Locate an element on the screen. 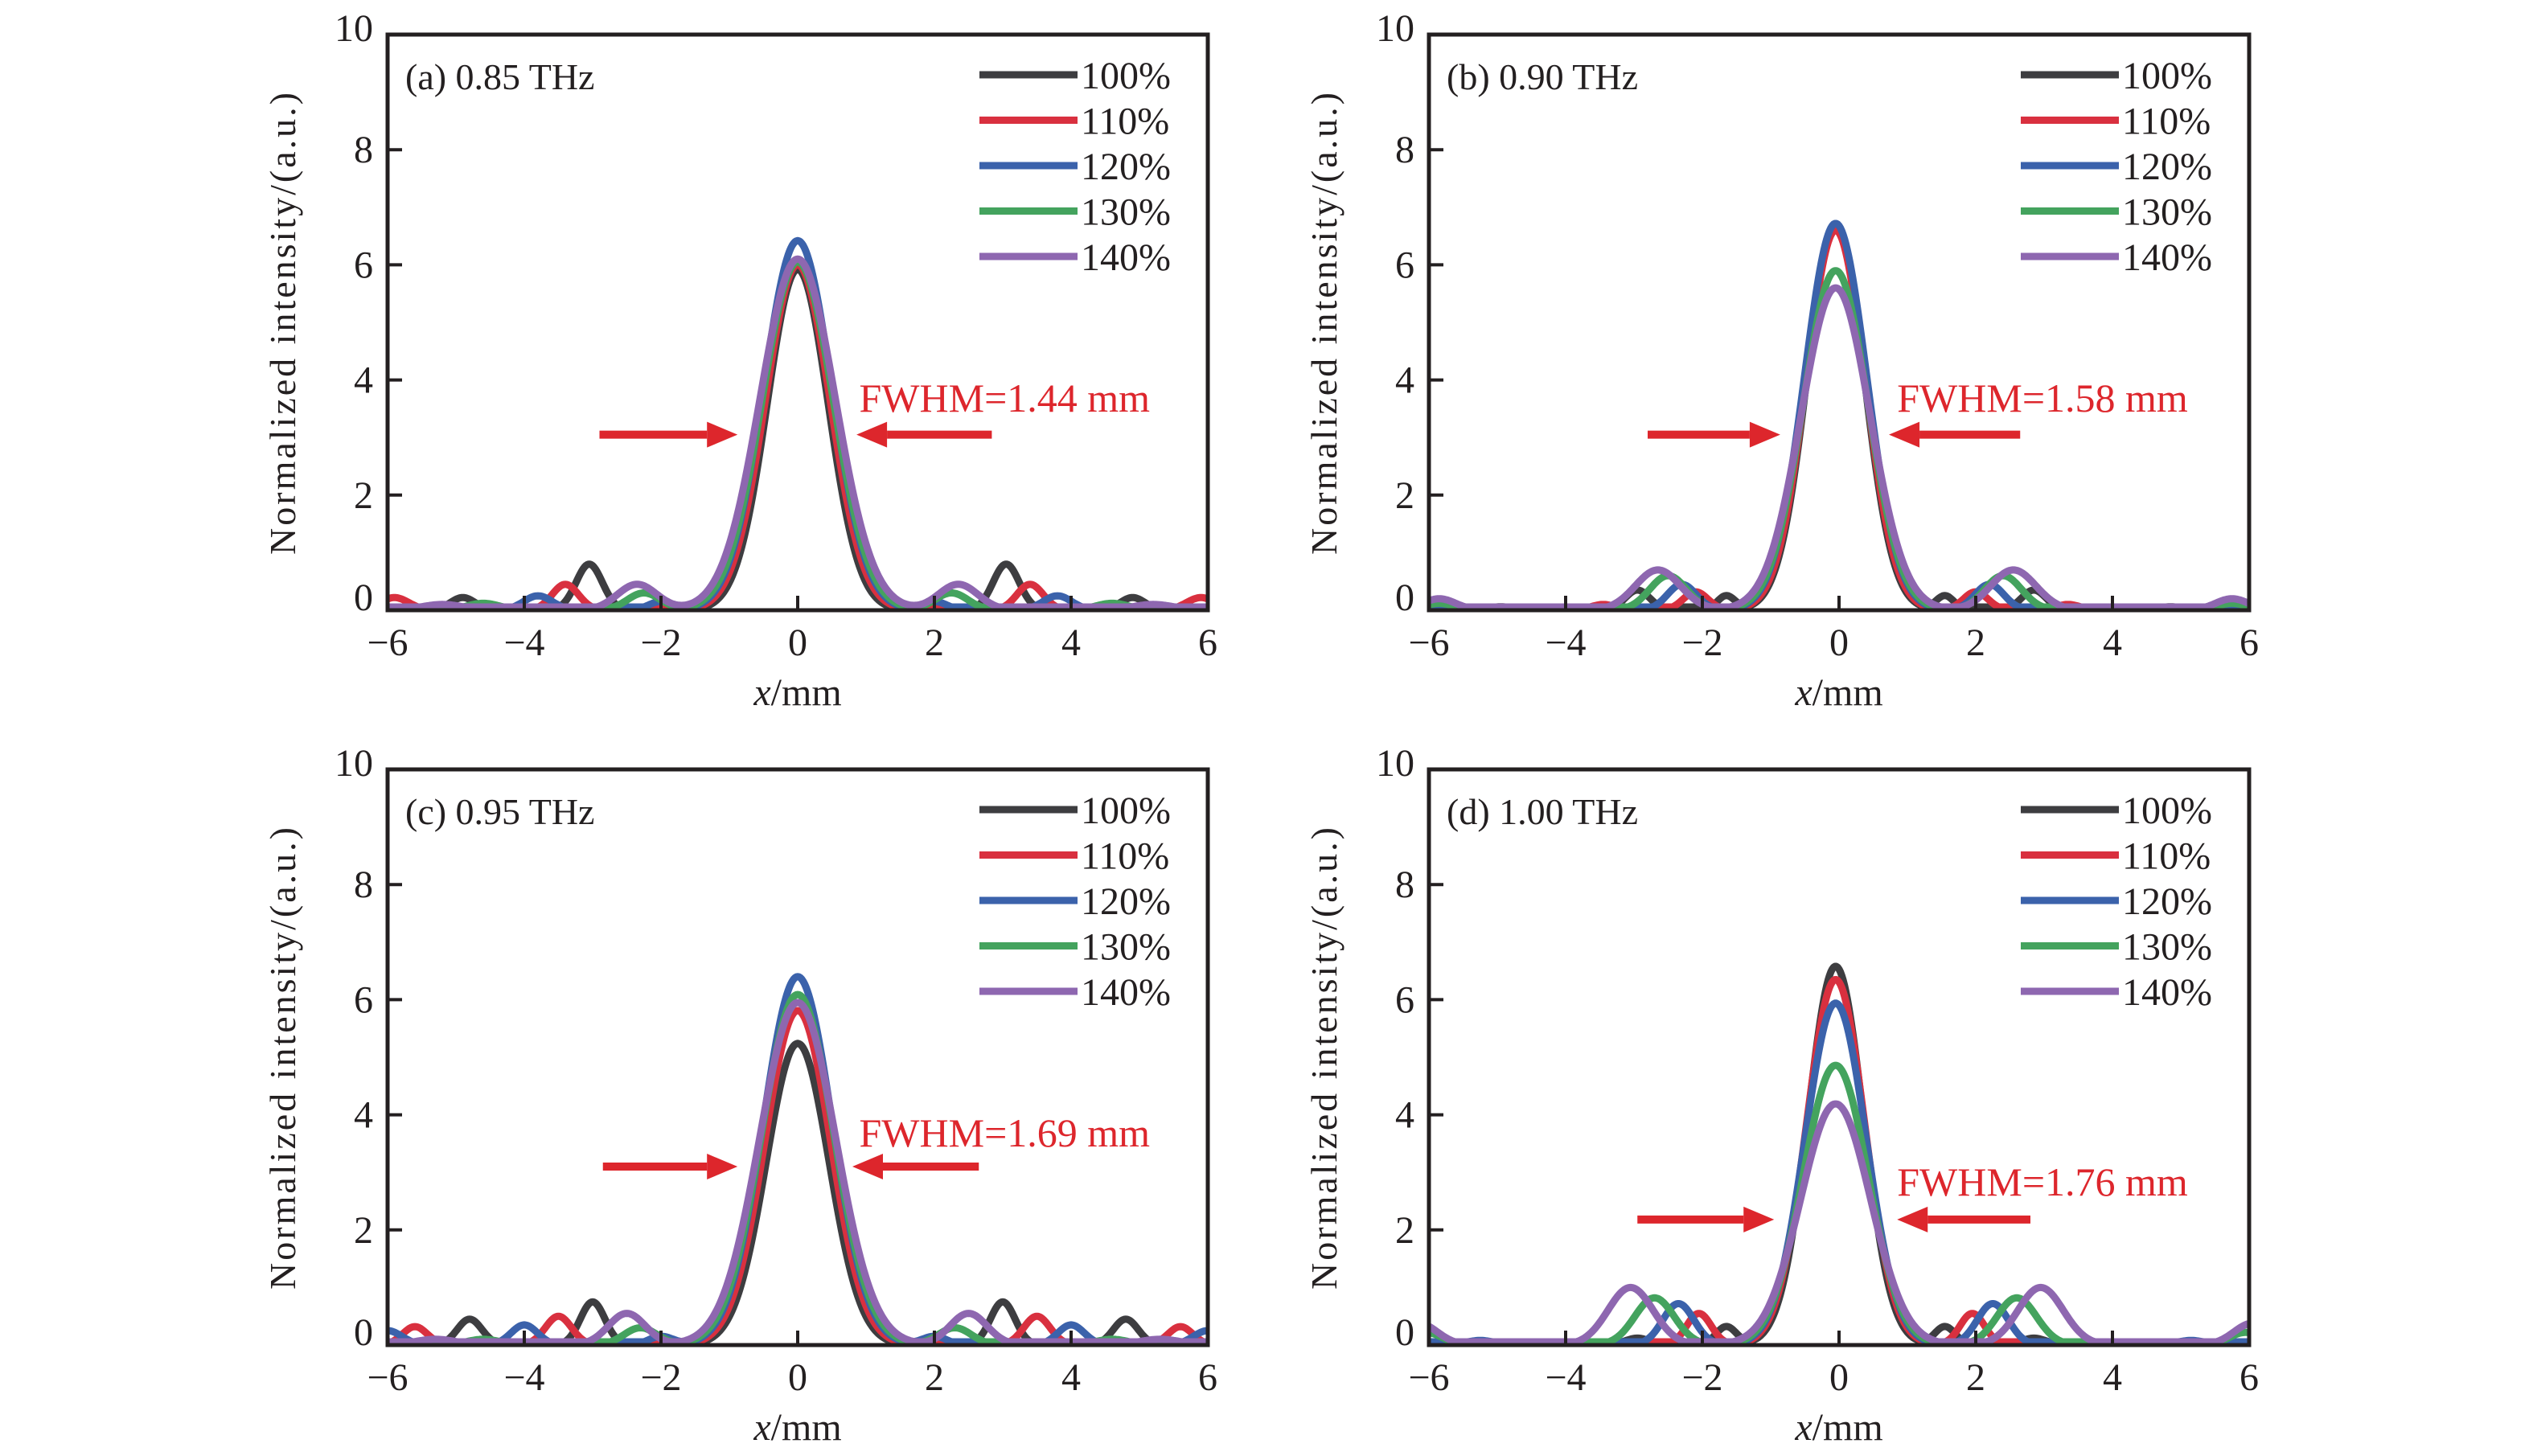 The width and height of the screenshot is (2533, 1456). fwhm-annotation: FWHM=1.58 mm is located at coordinates (2042, 397).